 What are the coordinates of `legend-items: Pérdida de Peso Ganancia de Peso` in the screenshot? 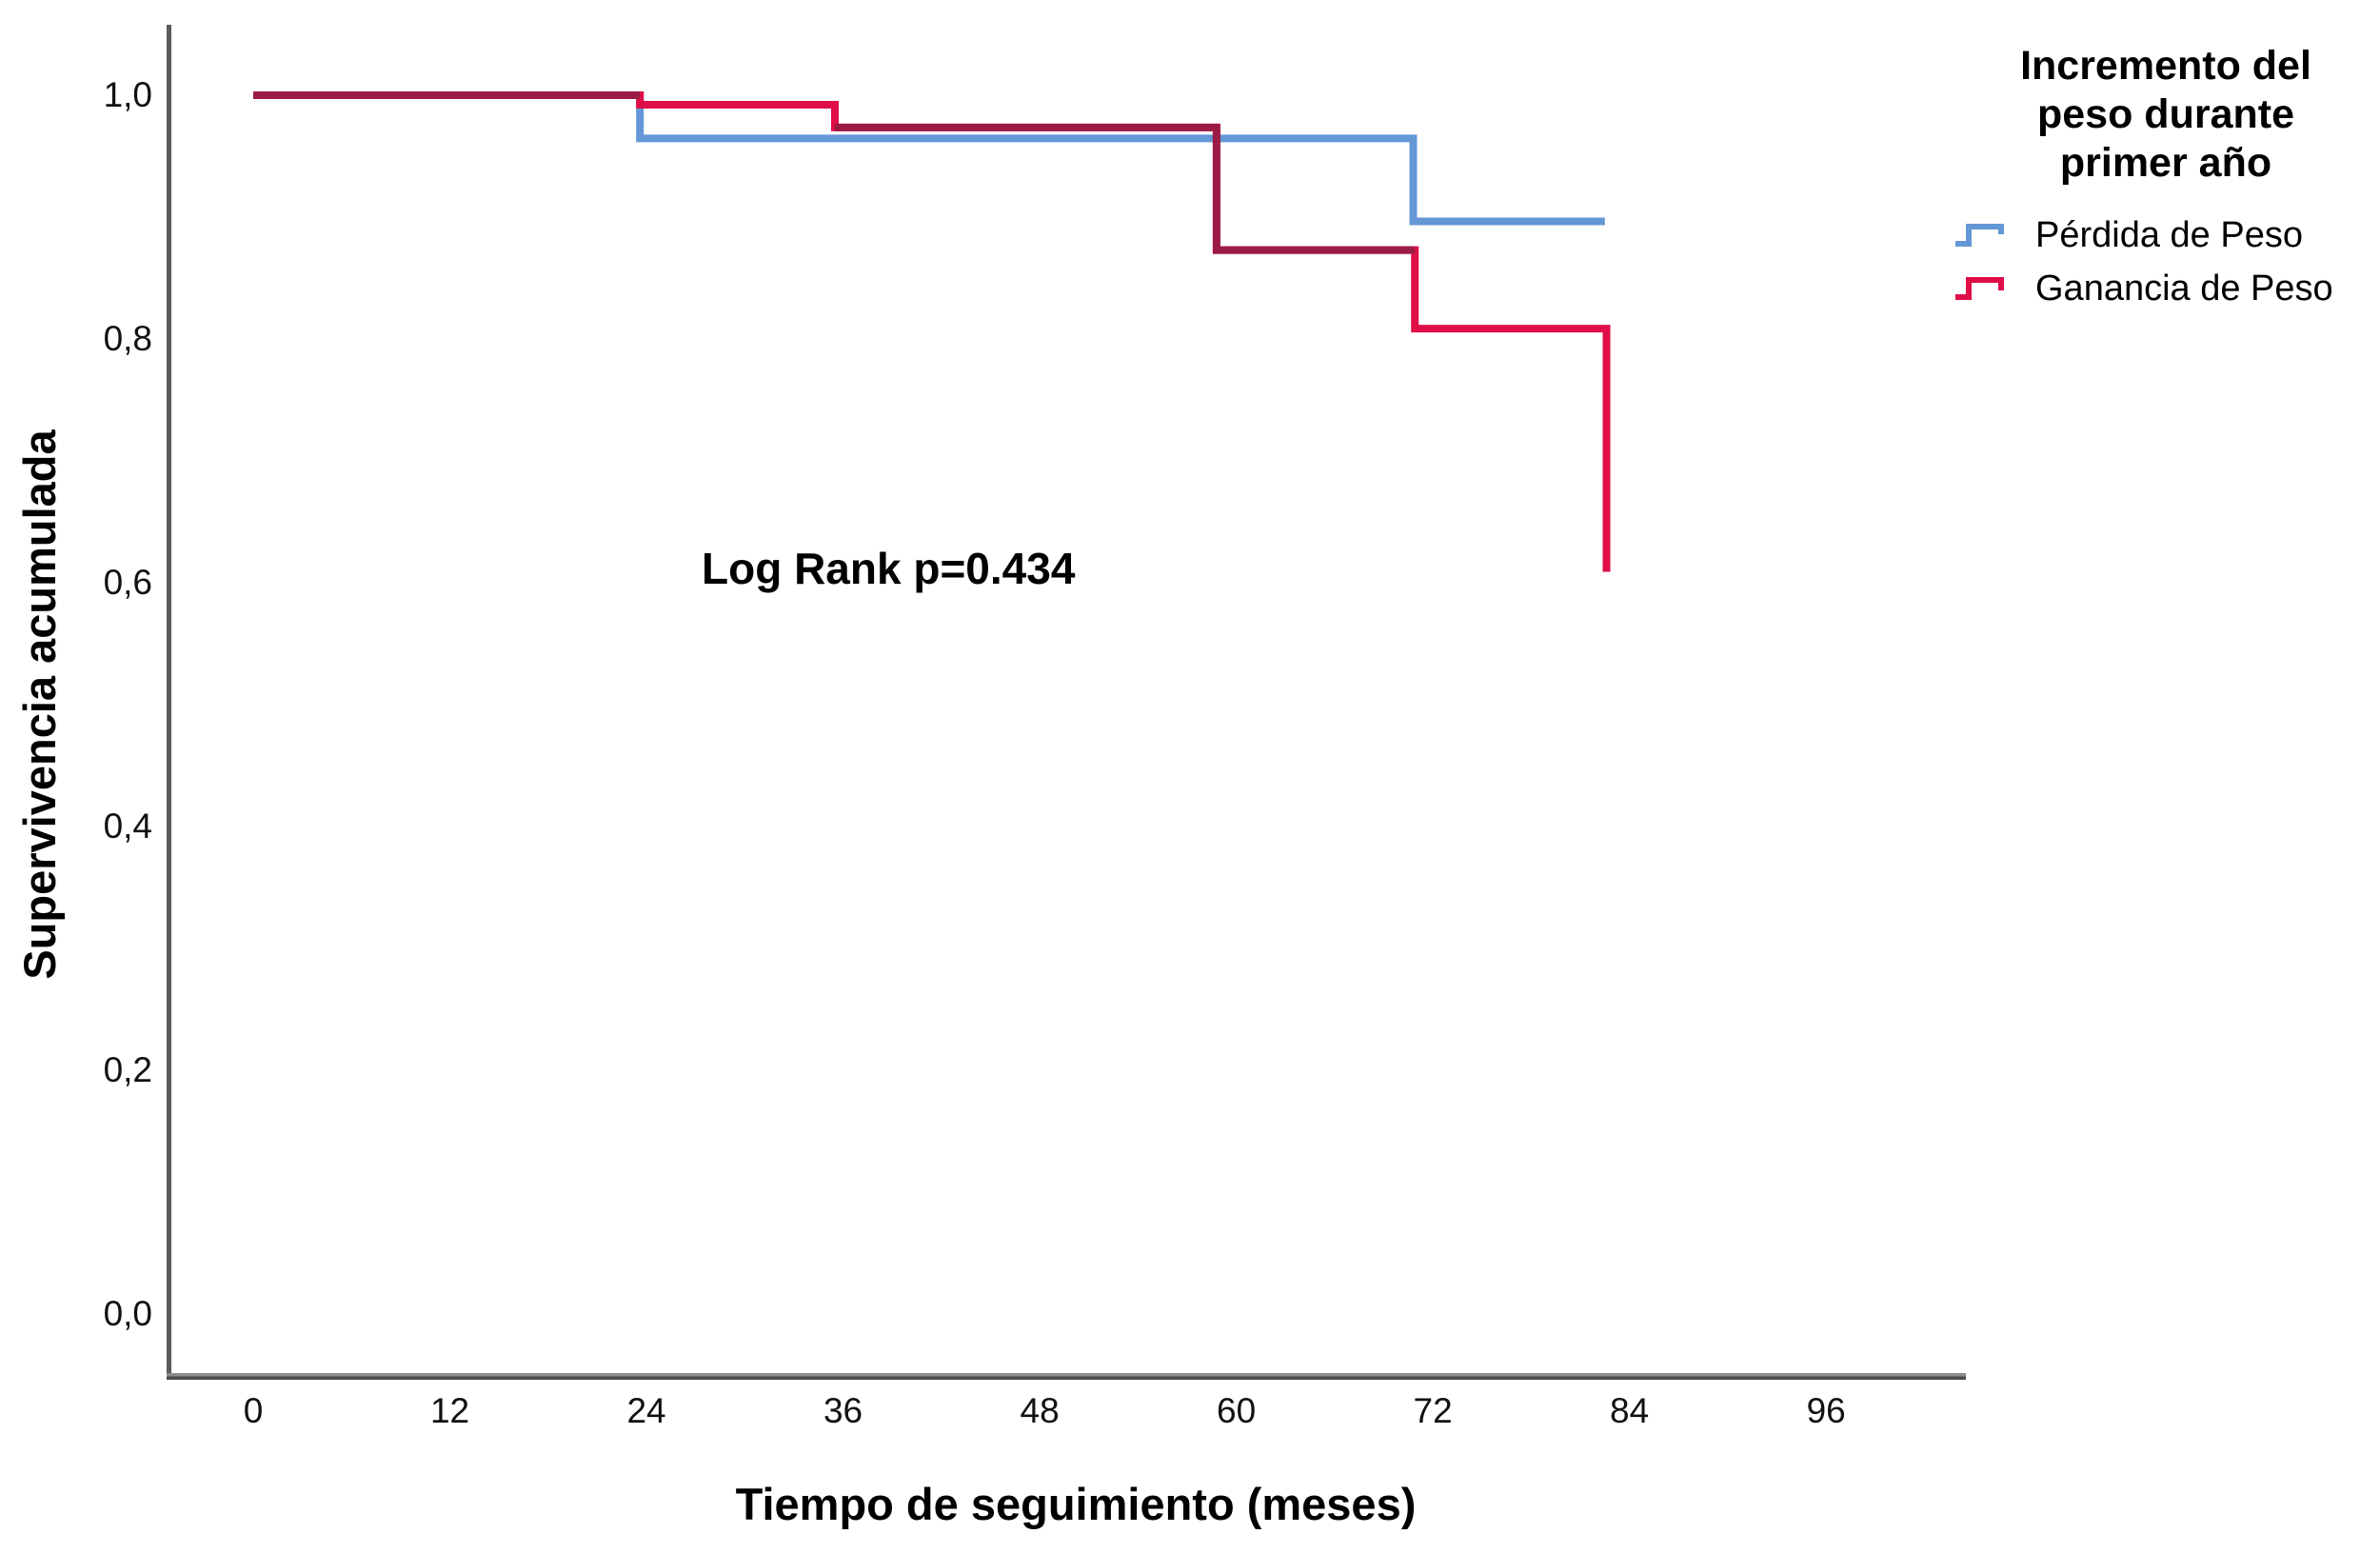 It's located at (2166, 262).